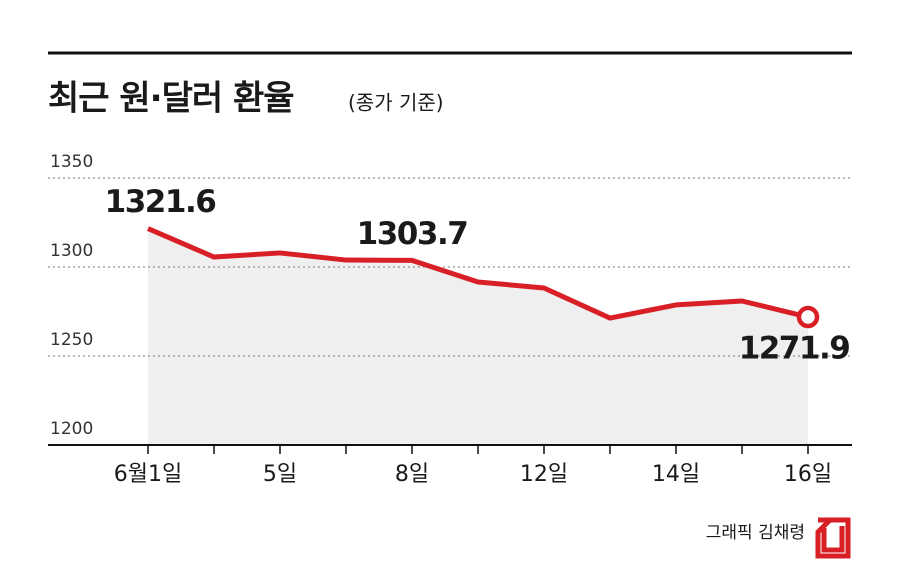  Describe the element at coordinates (71, 429) in the screenshot. I see `y-tick-label: 1200` at that location.